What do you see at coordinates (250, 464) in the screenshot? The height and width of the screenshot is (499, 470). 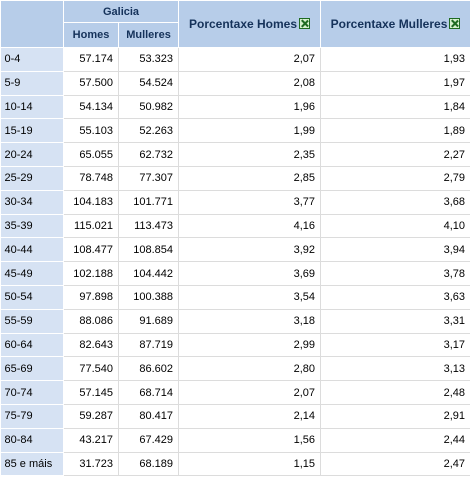 I see `pct-homes-cell: 1,15` at bounding box center [250, 464].